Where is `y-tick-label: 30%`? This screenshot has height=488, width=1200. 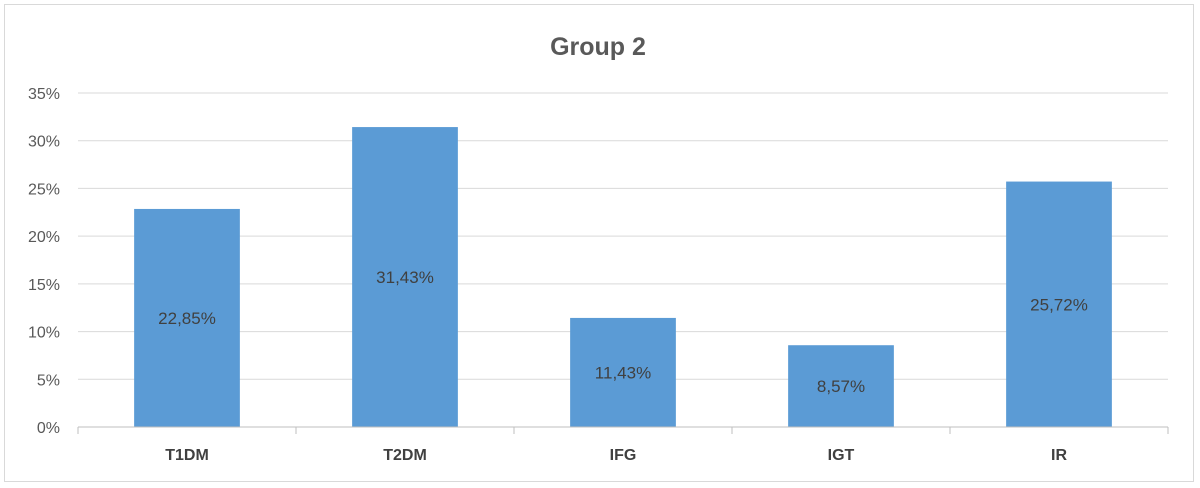
y-tick-label: 30% is located at coordinates (44, 142).